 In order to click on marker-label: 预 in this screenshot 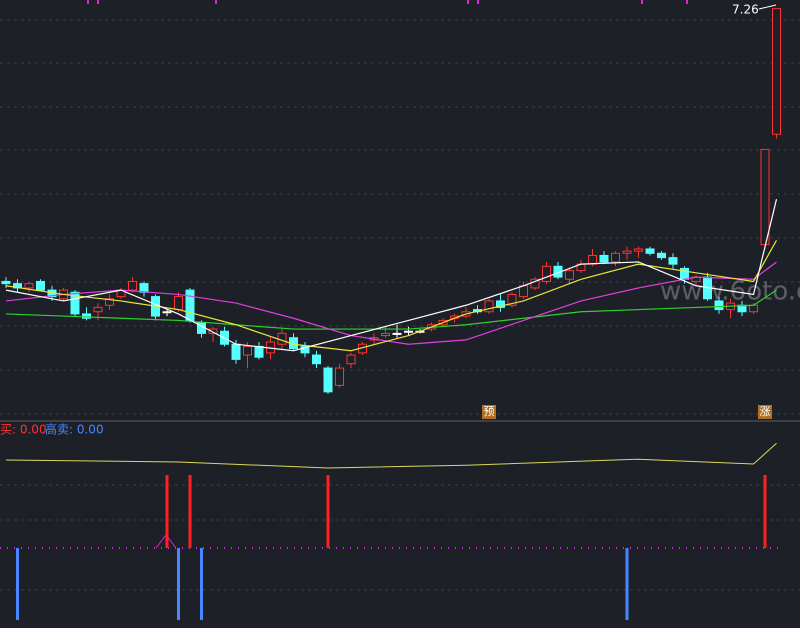, I will do `click(489, 411)`.